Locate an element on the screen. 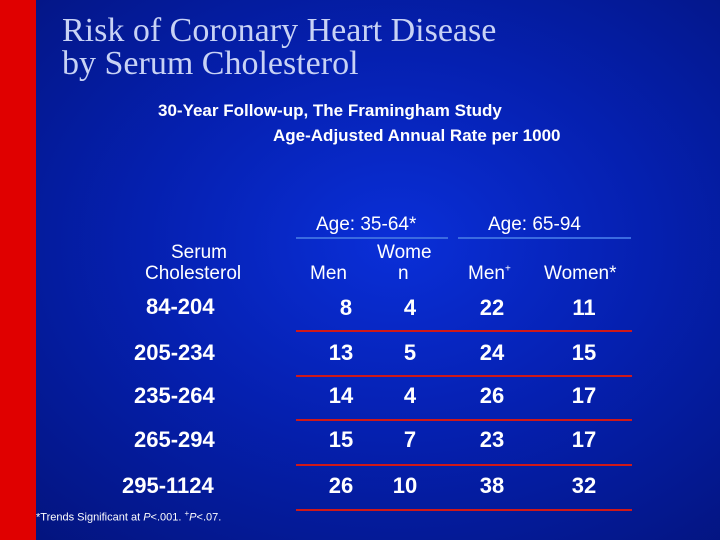 The height and width of the screenshot is (540, 720). footnote: *Trends Significant at P<.001. +P<.07. is located at coordinates (128, 516).